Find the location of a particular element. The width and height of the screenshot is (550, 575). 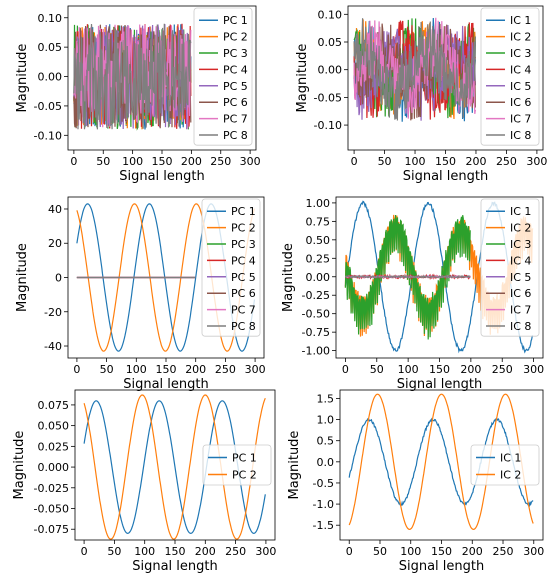

y-tick-label: -0.050 is located at coordinates (51, 509).